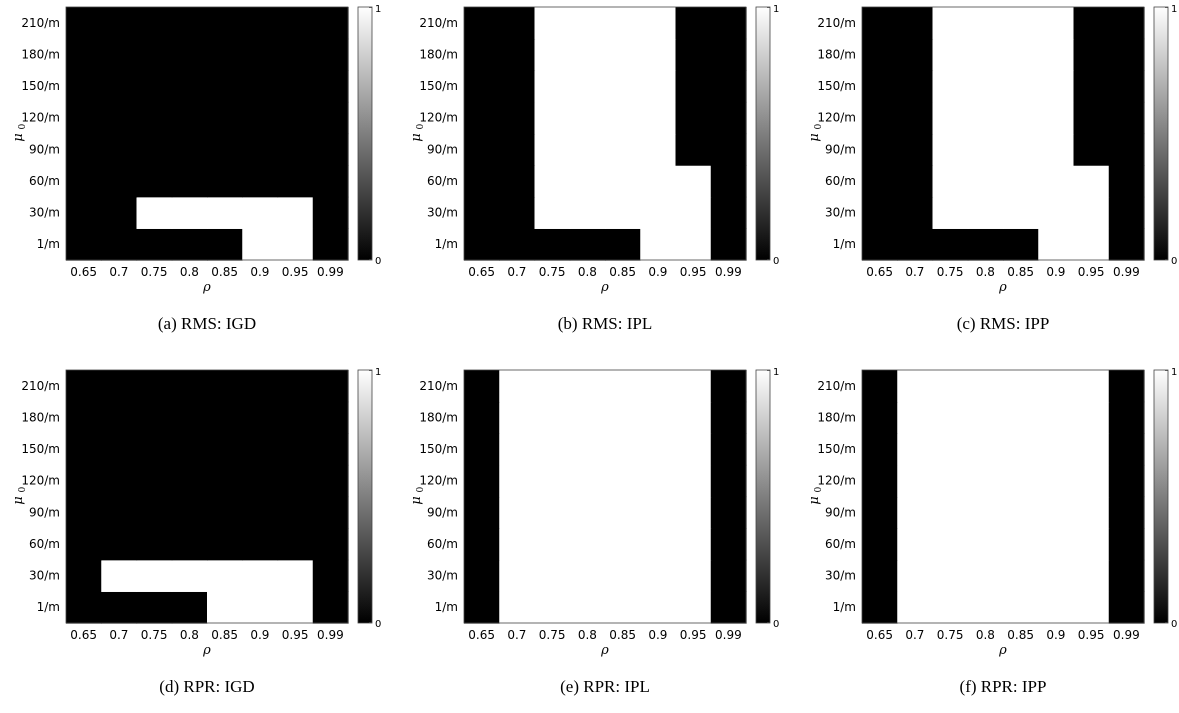 The height and width of the screenshot is (713, 1179). Describe the element at coordinates (438, 118) in the screenshot. I see `y-tick-label: 120/m` at that location.